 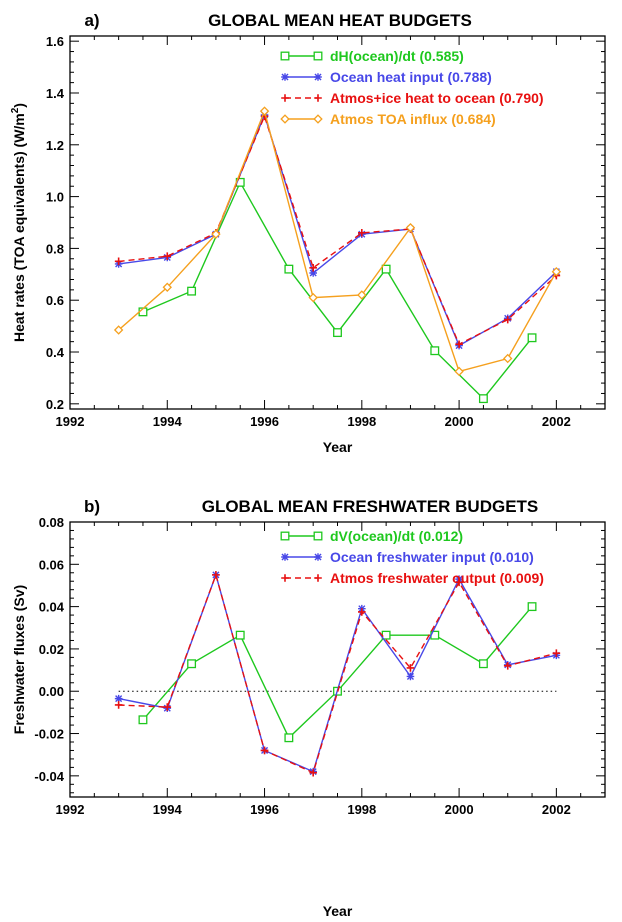 I want to click on y-axis-label: Freshwater fluxes (Sv), so click(x=19, y=659).